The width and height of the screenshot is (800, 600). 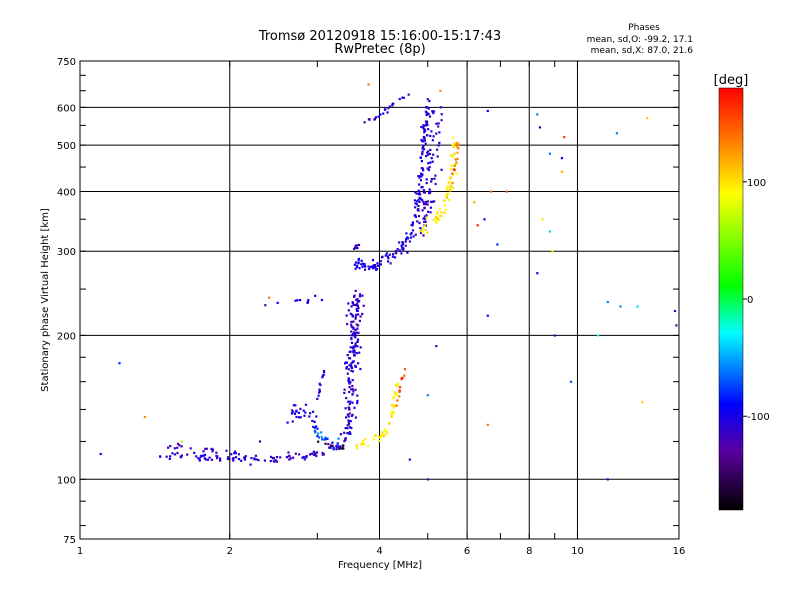 I want to click on y-tick-label: 750, so click(x=66, y=62).